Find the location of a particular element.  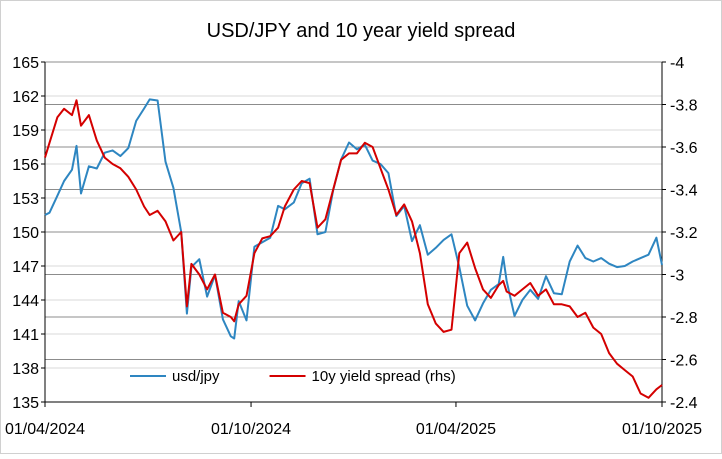

y-tick-label-right: -3.6 is located at coordinates (684, 148).